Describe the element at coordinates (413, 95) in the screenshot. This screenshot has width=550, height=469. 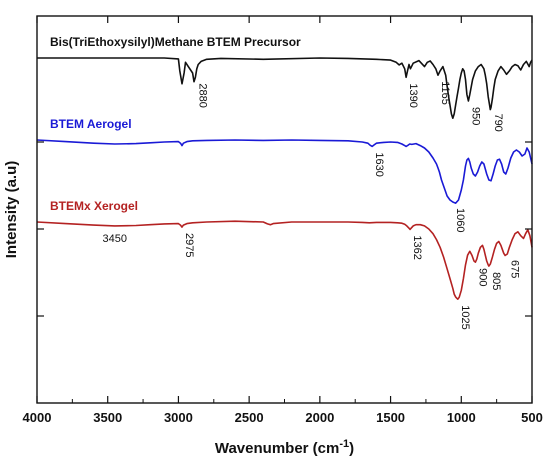
I see `peak-label-1390: 1390` at that location.